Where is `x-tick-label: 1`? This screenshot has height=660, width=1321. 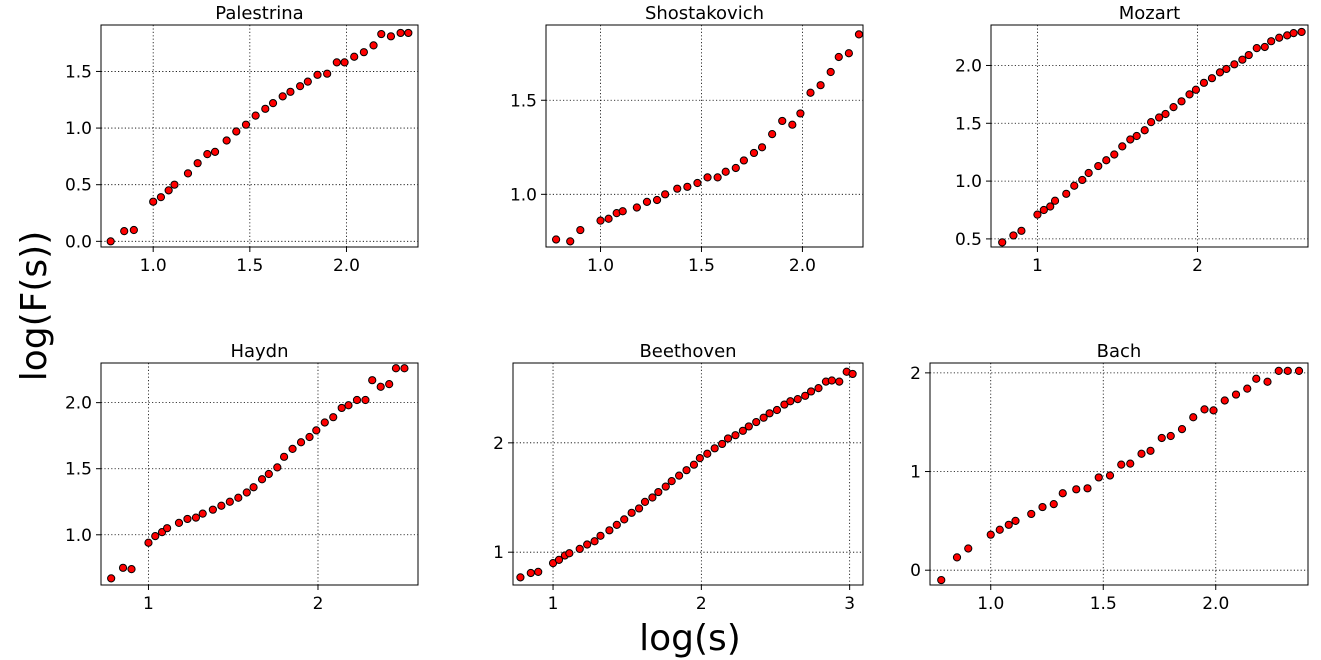 x-tick-label: 1 is located at coordinates (1037, 266).